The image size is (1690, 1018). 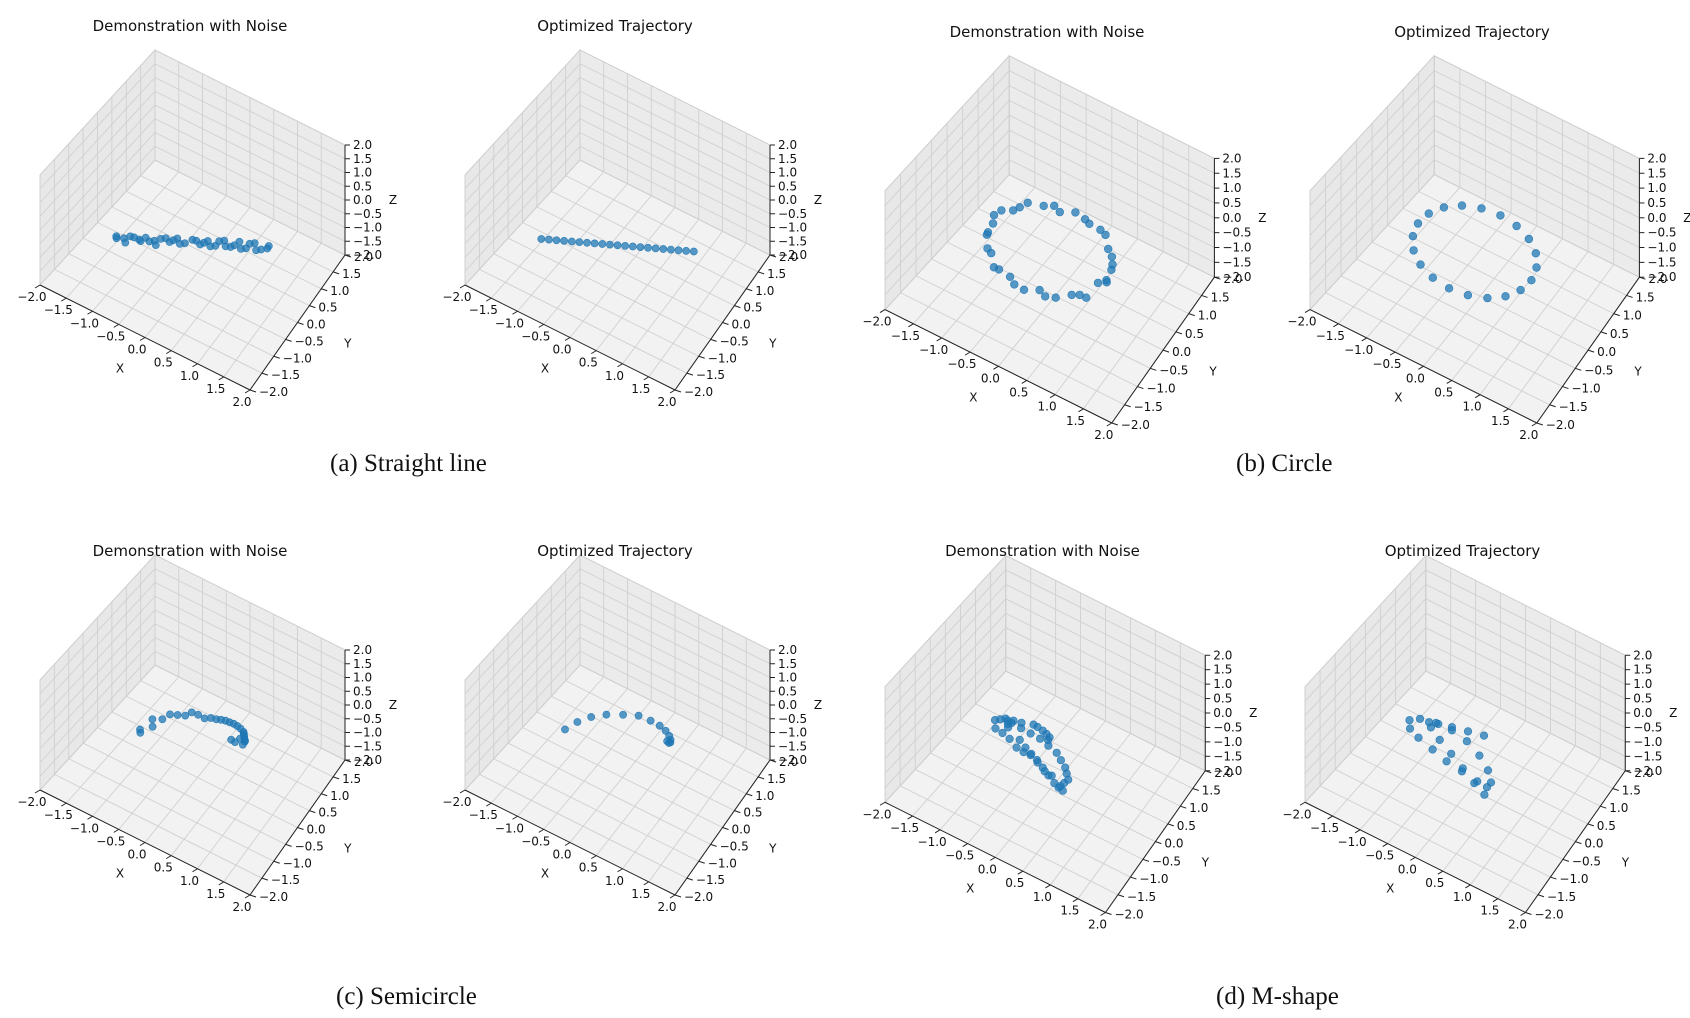 I want to click on y-tick-label: 0.0, so click(x=741, y=830).